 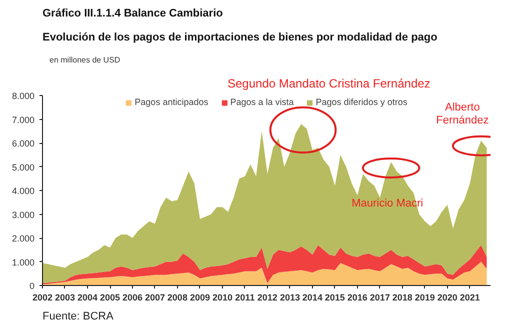 I want to click on y-tick-label: 1.000, so click(x=23, y=262).